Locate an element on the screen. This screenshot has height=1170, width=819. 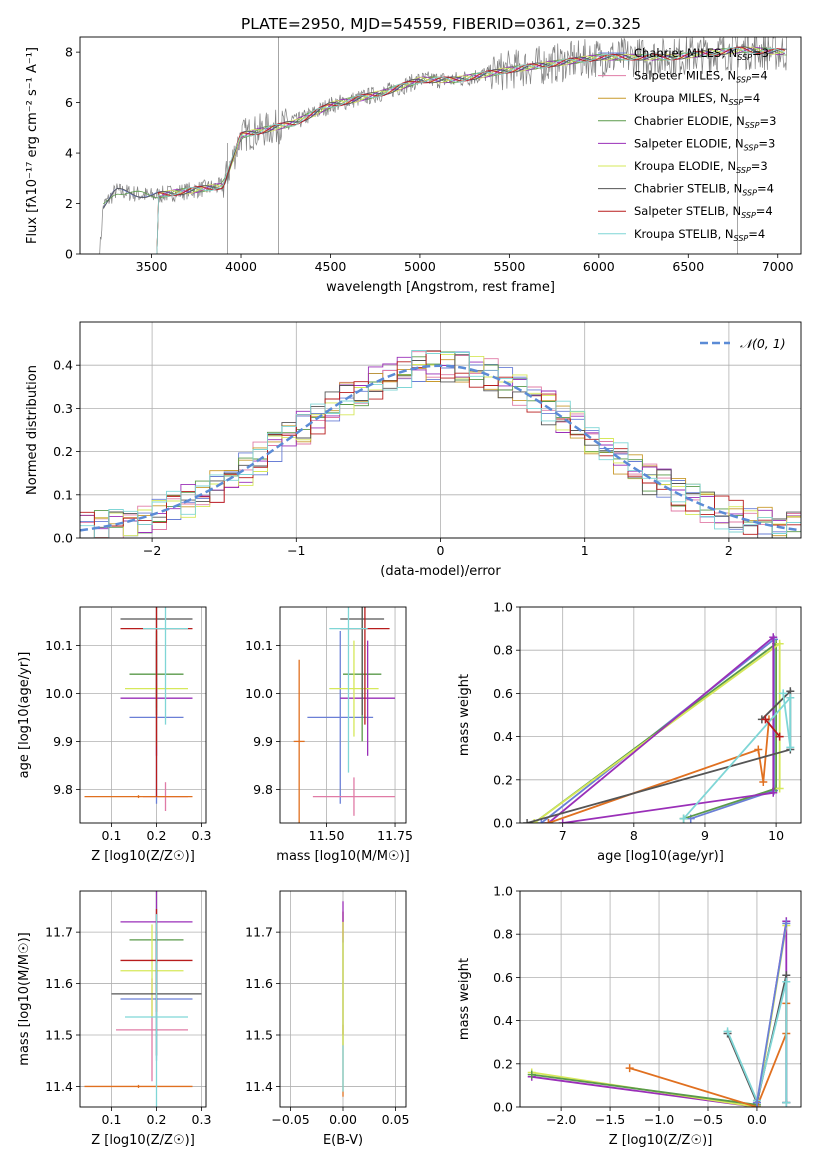
y-tick-label: 0.1 is located at coordinates (63, 494).